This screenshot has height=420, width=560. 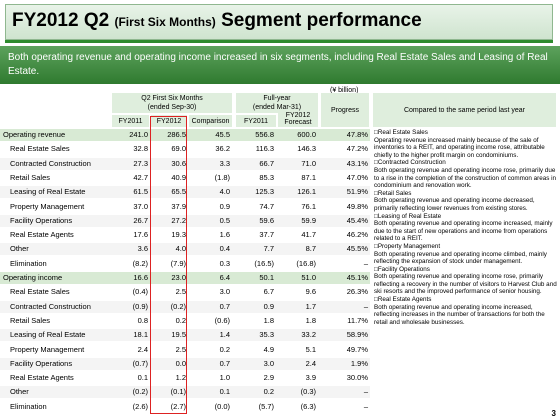 I want to click on note-title-text: Property Management, so click(x=409, y=246).